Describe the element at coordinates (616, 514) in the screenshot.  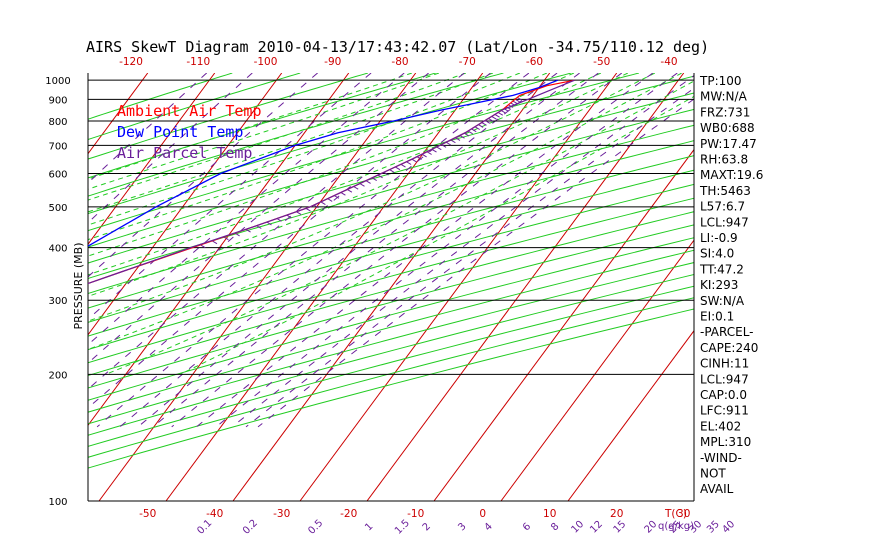
I see `temperature-tick-label: 20` at that location.